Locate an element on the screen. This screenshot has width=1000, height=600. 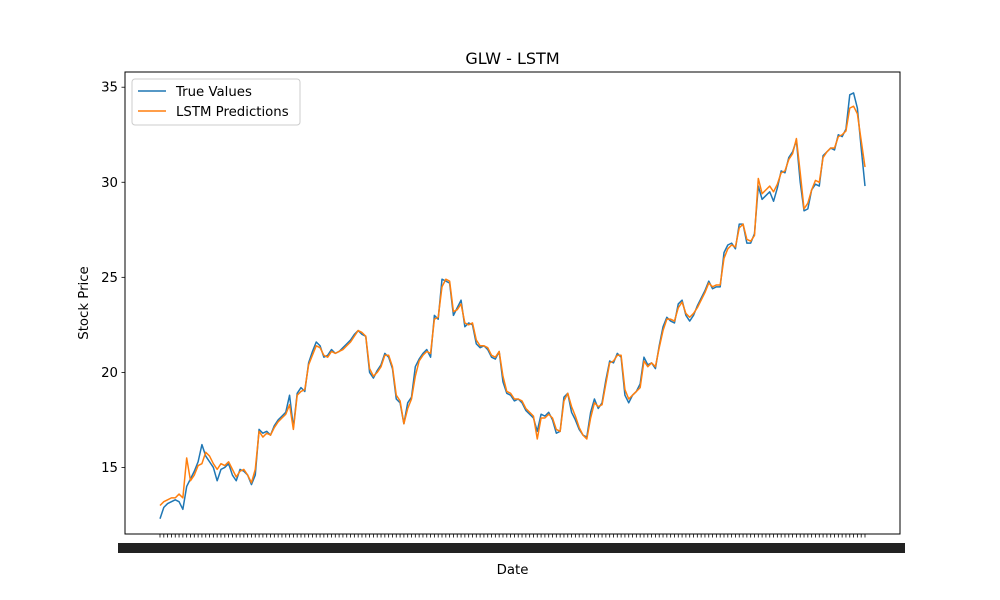
x-axis-label: Date is located at coordinates (513, 570).